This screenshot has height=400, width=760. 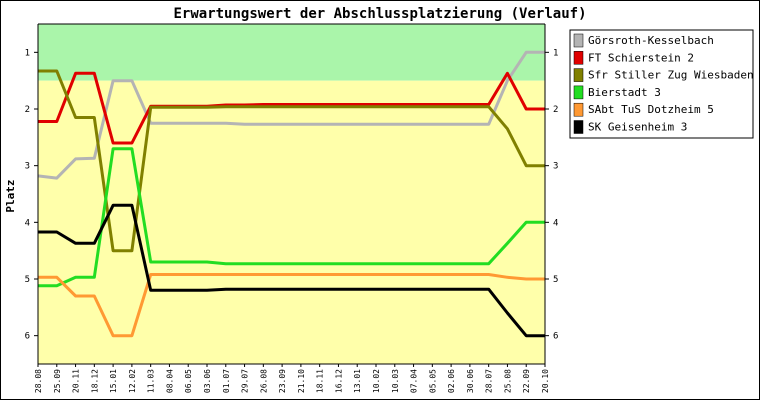 What do you see at coordinates (188, 381) in the screenshot?
I see `x-tick-label: 06.05` at bounding box center [188, 381].